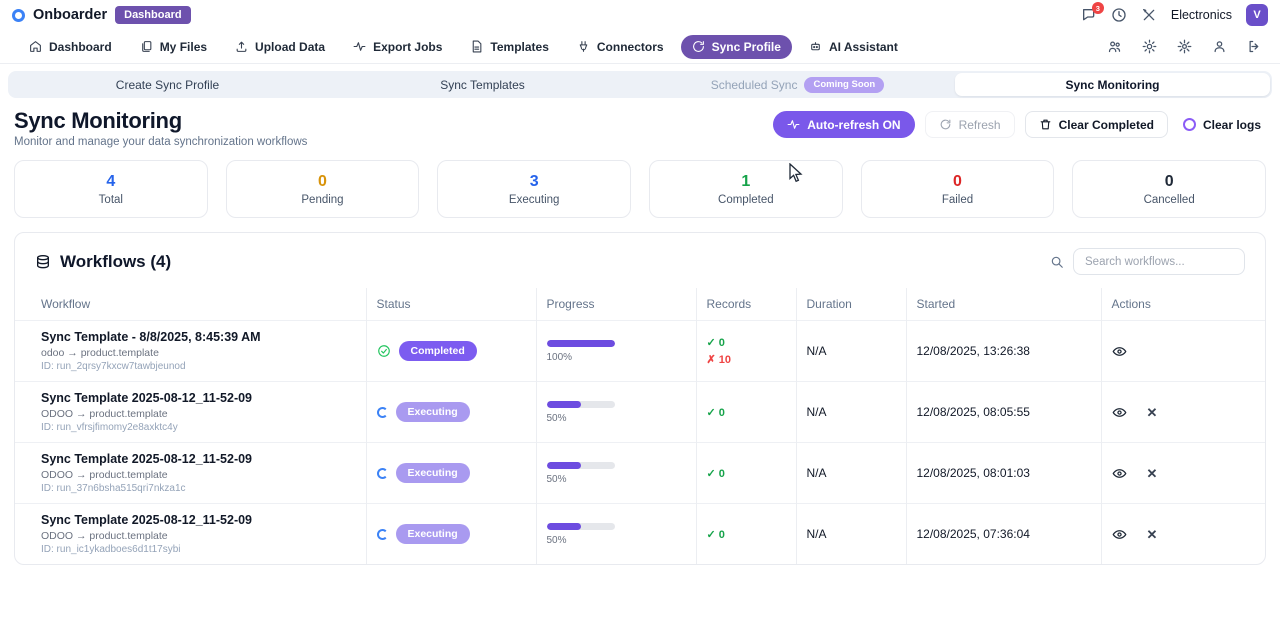 This screenshot has height=634, width=1280. Describe the element at coordinates (1003, 304) in the screenshot. I see `col-started: Started` at that location.